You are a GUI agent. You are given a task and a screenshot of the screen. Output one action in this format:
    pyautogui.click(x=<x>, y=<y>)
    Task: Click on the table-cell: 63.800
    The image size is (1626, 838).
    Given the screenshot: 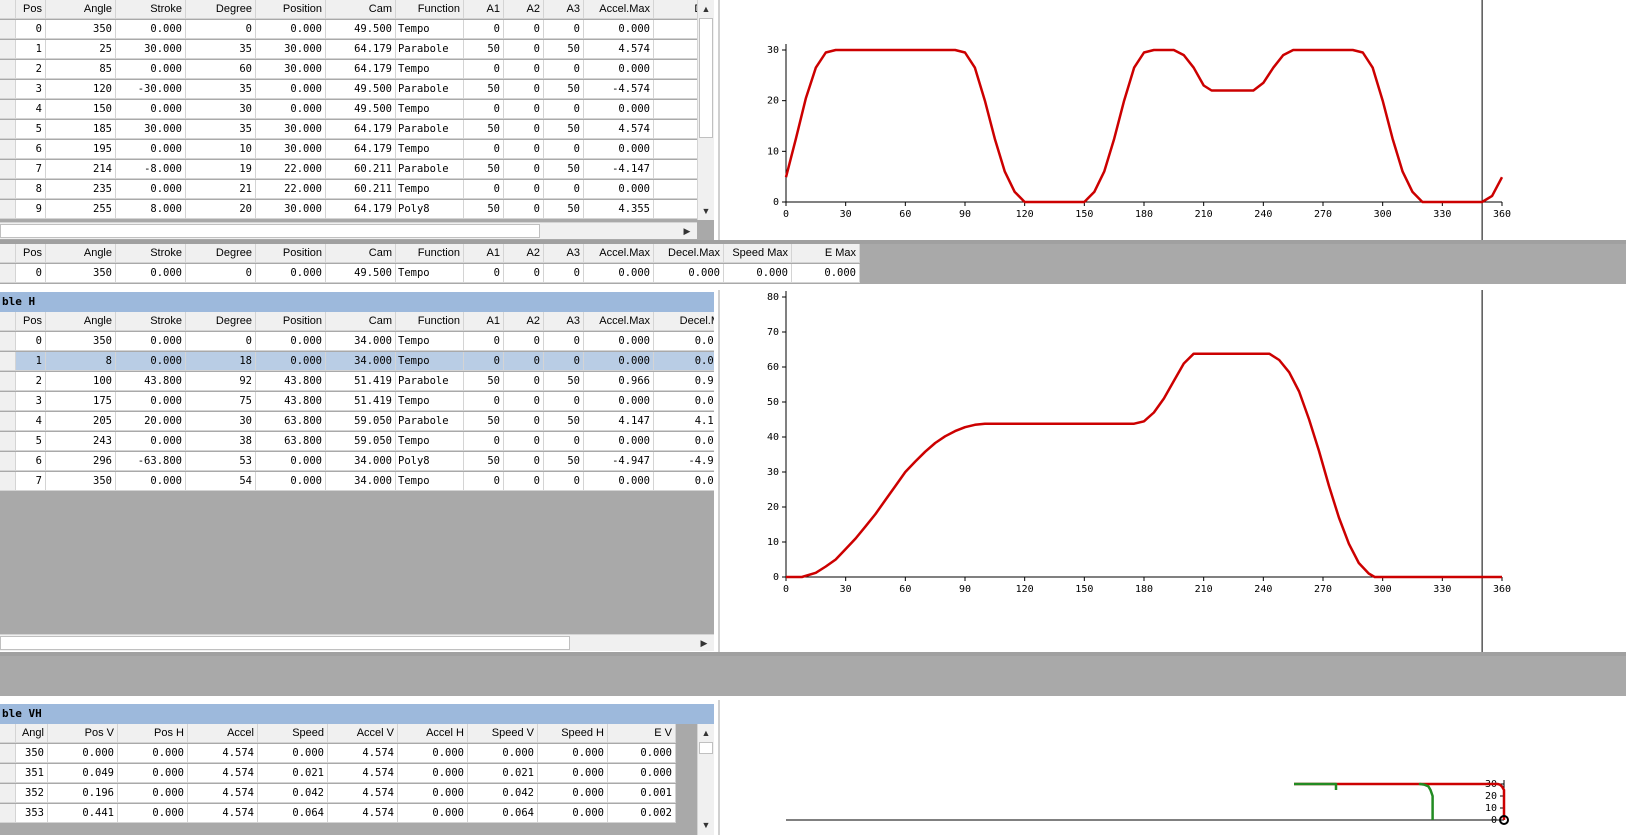 What is the action you would take?
    pyautogui.click(x=291, y=421)
    